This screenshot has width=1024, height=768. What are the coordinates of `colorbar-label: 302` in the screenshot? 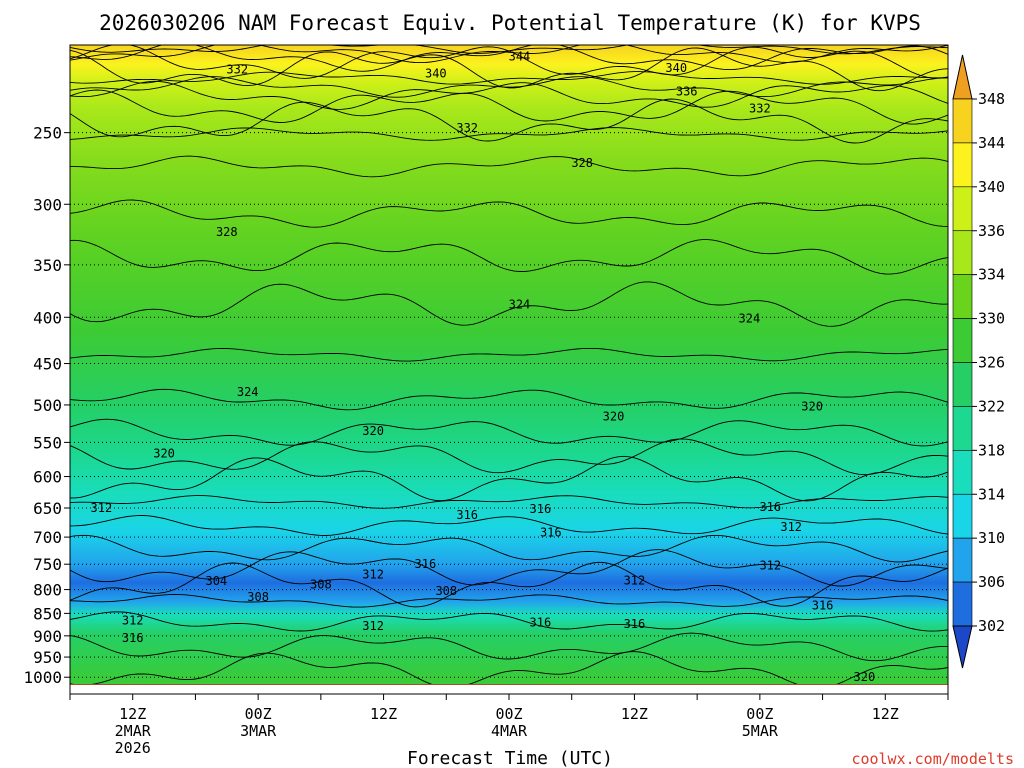 It's located at (991, 626).